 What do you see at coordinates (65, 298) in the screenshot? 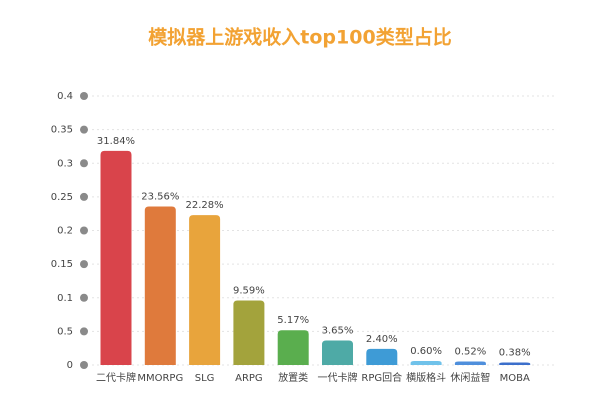
I see `y-tick-label: 0.1` at bounding box center [65, 298].